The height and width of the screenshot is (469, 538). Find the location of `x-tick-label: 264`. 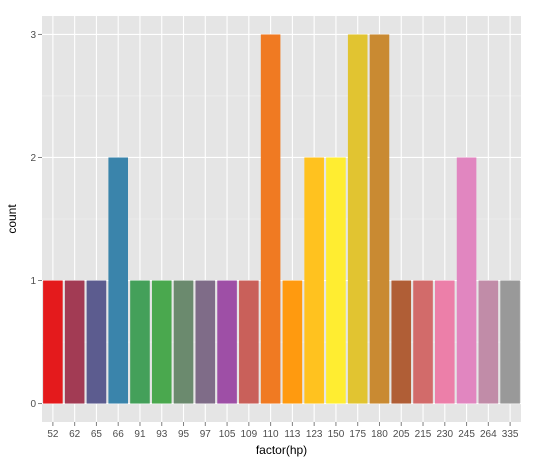

x-tick-label: 264 is located at coordinates (488, 434).